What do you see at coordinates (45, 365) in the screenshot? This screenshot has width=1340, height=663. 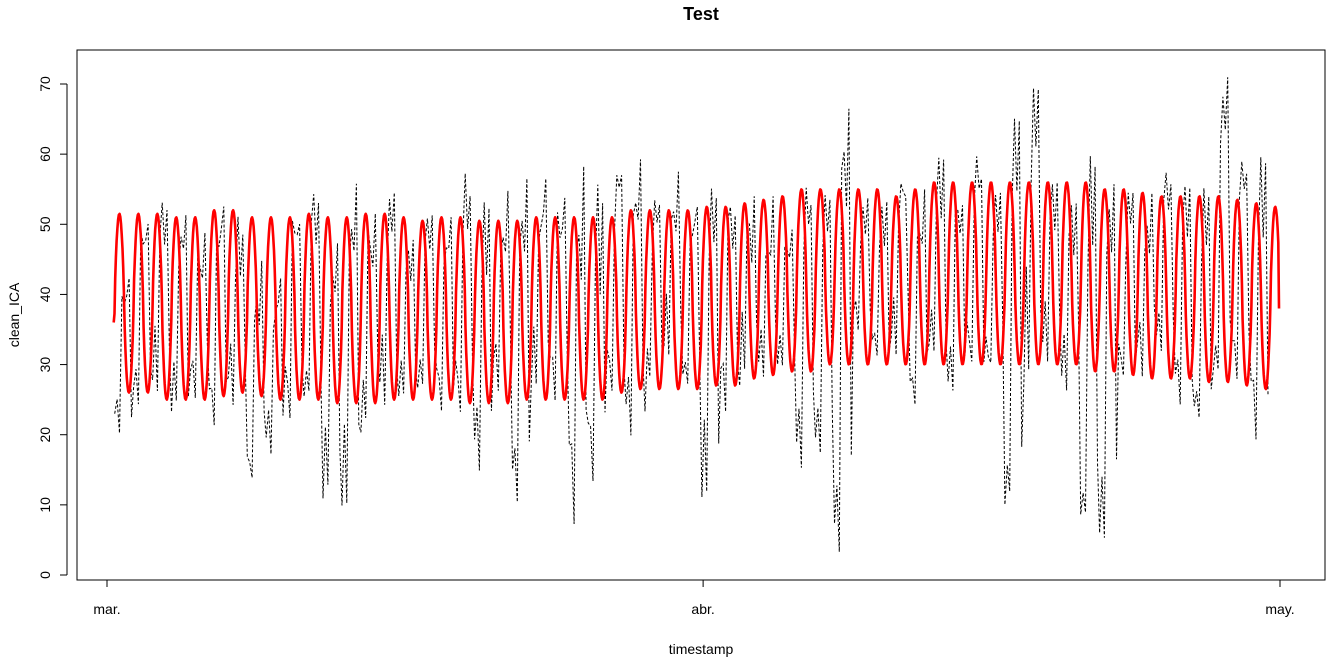 I see `y-tick-label: 30` at bounding box center [45, 365].